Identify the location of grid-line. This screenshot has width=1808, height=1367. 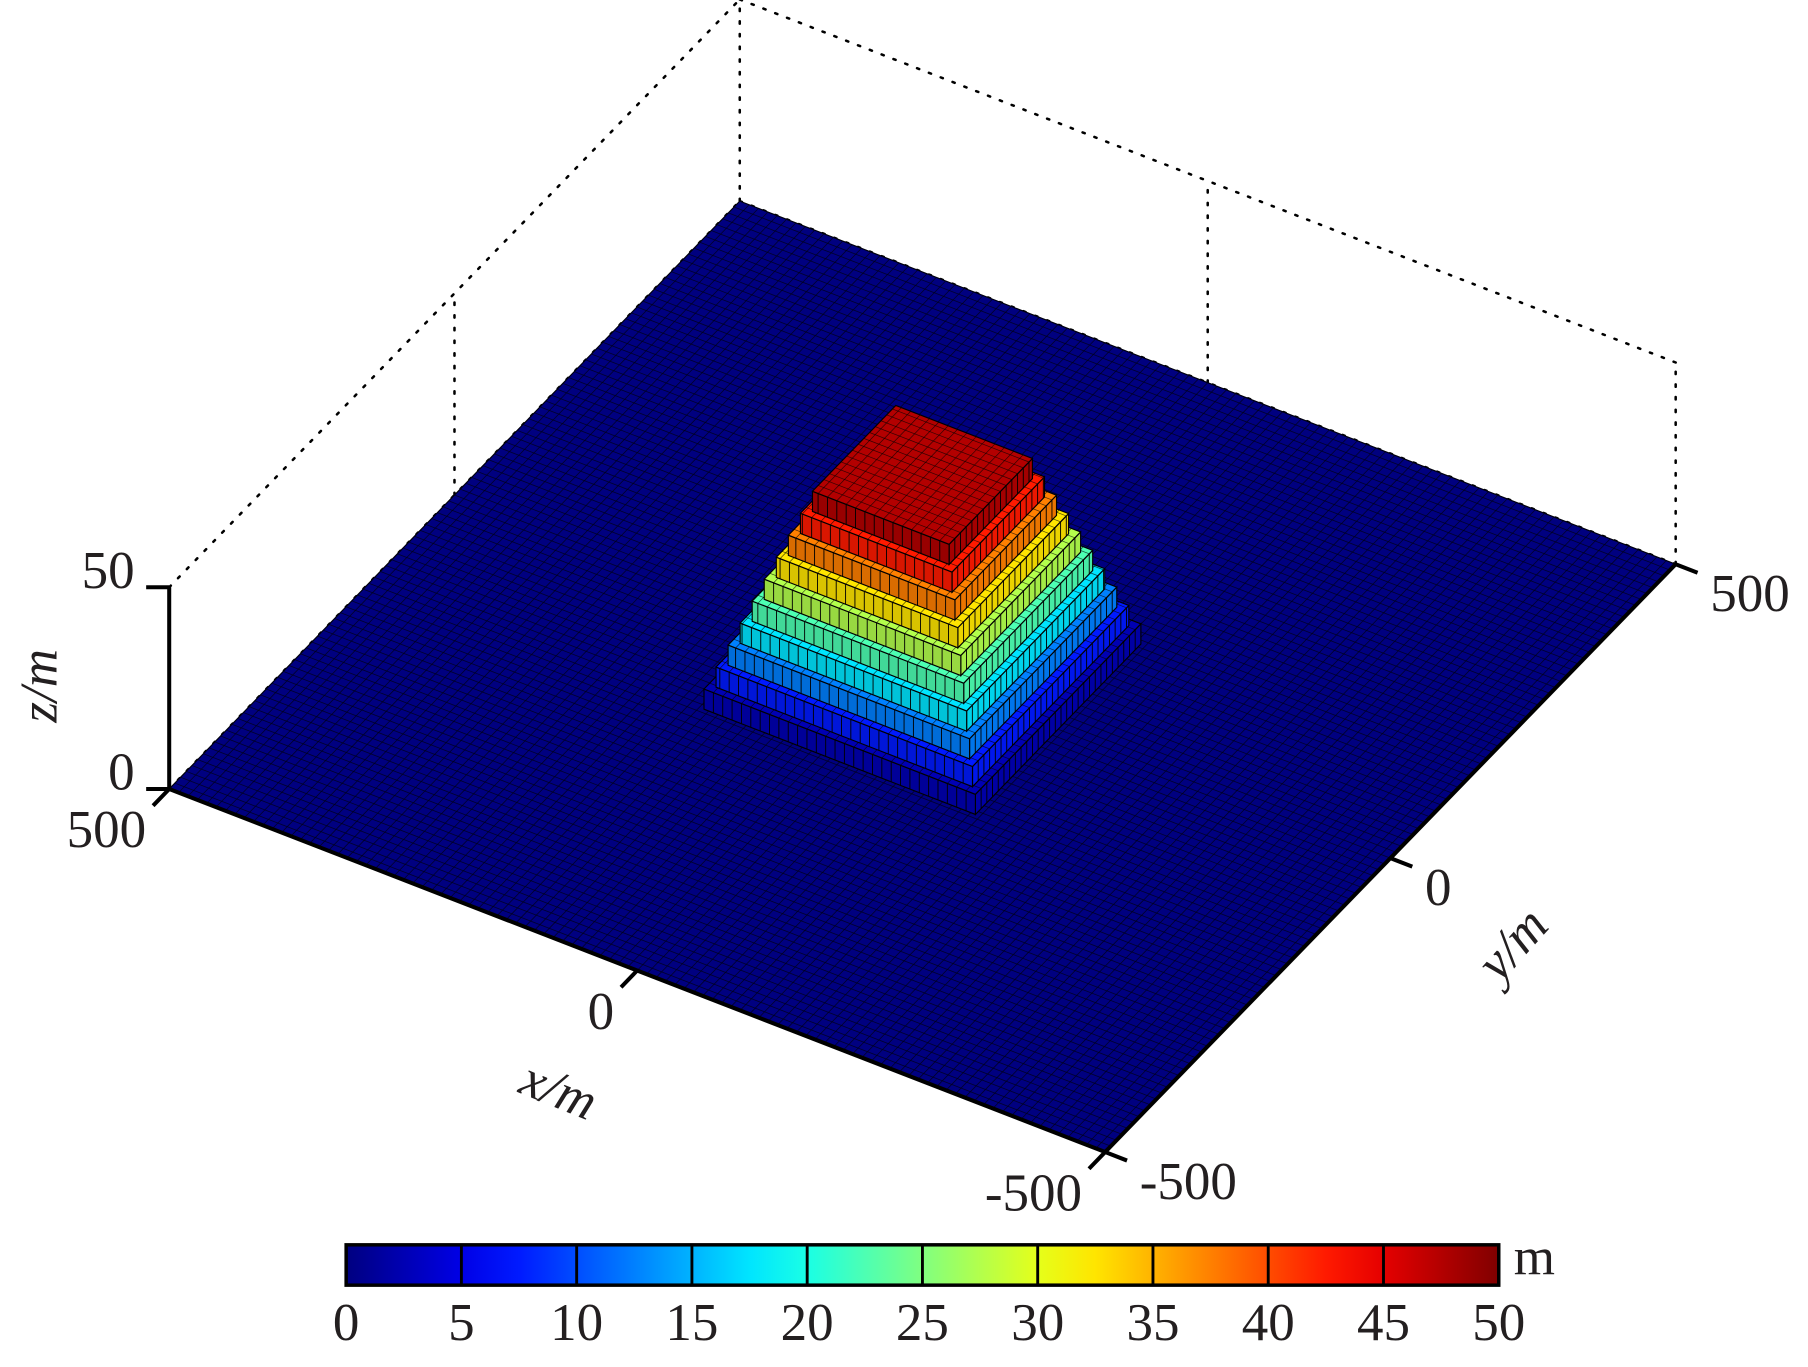
(1207, 182).